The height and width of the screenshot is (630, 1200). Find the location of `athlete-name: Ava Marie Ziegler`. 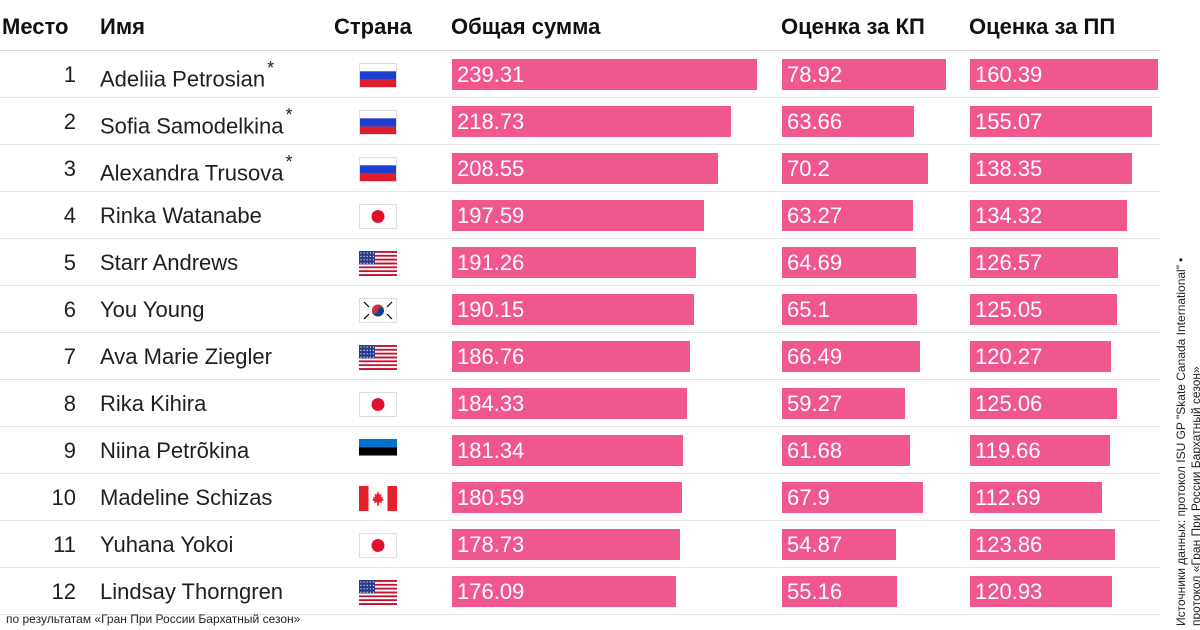

athlete-name: Ava Marie Ziegler is located at coordinates (186, 356).